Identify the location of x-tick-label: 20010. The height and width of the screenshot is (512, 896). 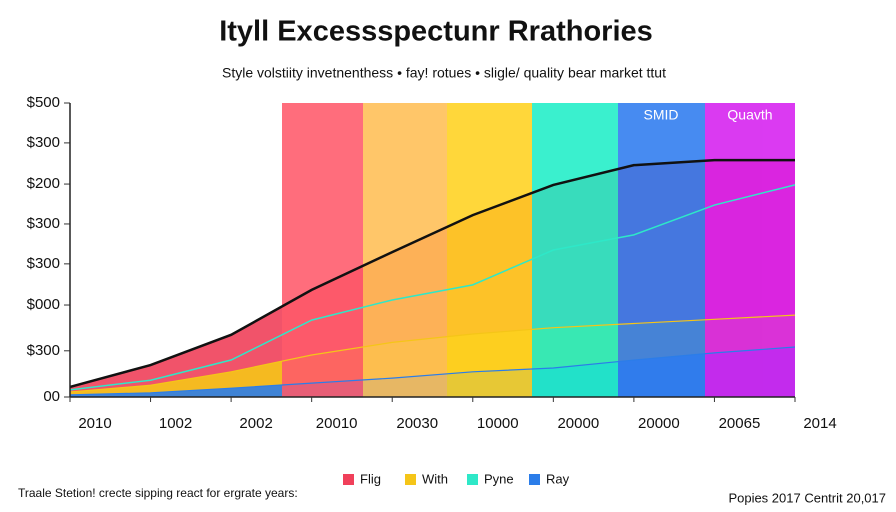
(337, 423).